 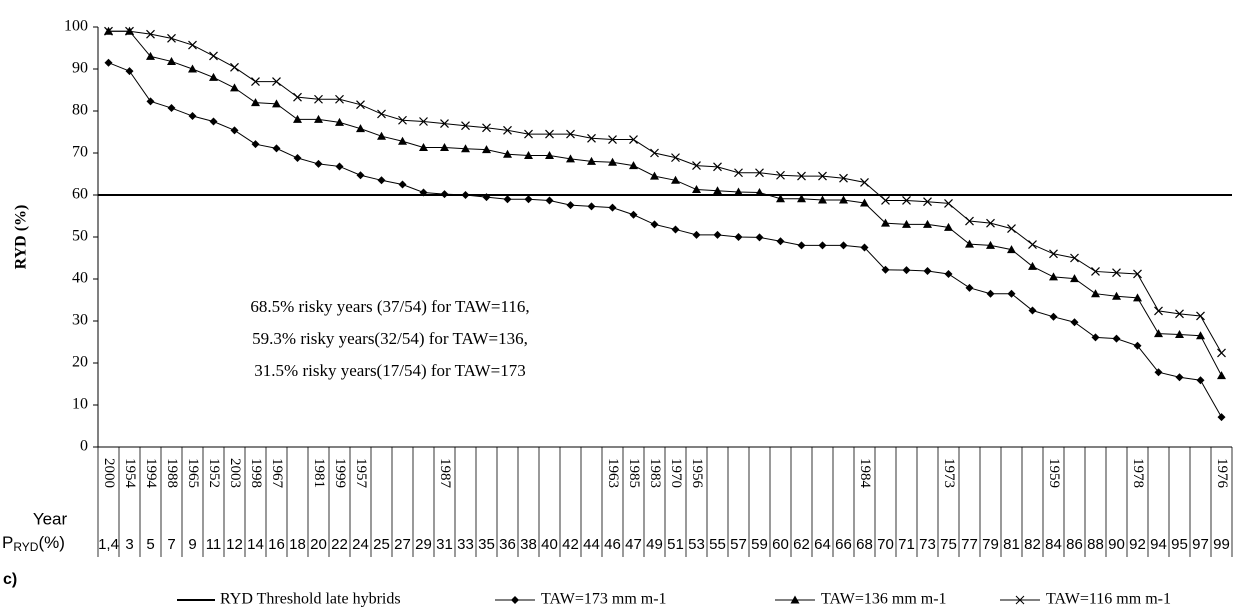 What do you see at coordinates (1138, 473) in the screenshot?
I see `year-label: 1978` at bounding box center [1138, 473].